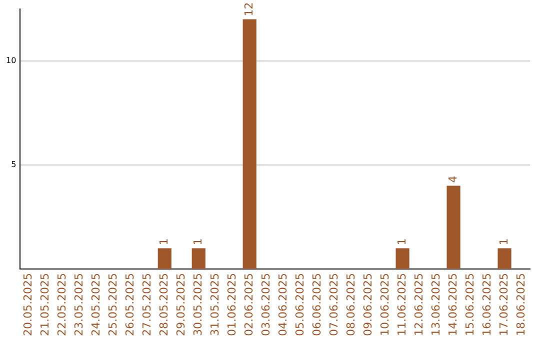 The height and width of the screenshot is (340, 540). What do you see at coordinates (163, 304) in the screenshot?
I see `x-tick-label: 28.05.2025` at bounding box center [163, 304].